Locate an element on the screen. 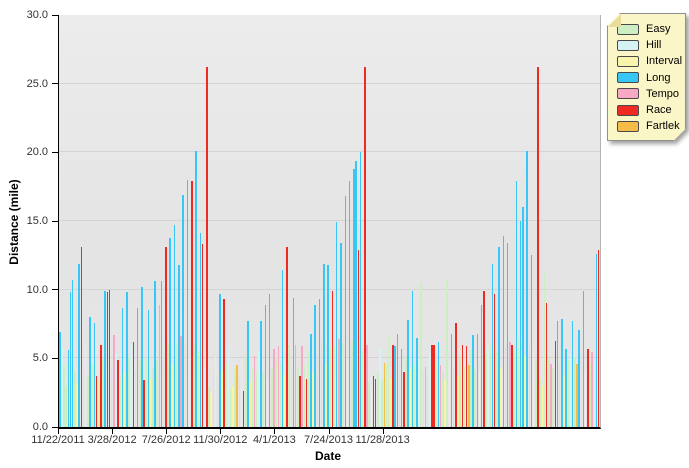  legend-item-fartlek: Fartlek is located at coordinates (648, 126).